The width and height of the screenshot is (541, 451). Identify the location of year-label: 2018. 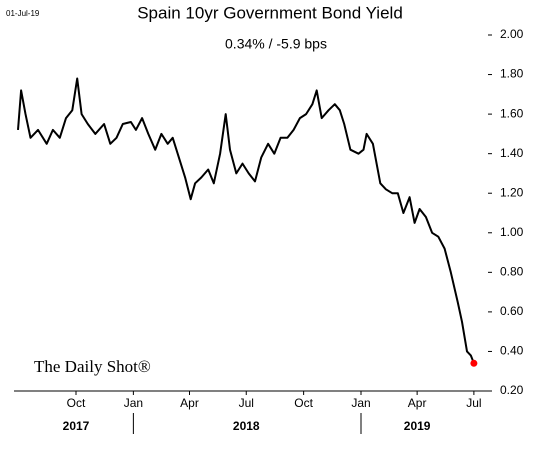
(246, 426).